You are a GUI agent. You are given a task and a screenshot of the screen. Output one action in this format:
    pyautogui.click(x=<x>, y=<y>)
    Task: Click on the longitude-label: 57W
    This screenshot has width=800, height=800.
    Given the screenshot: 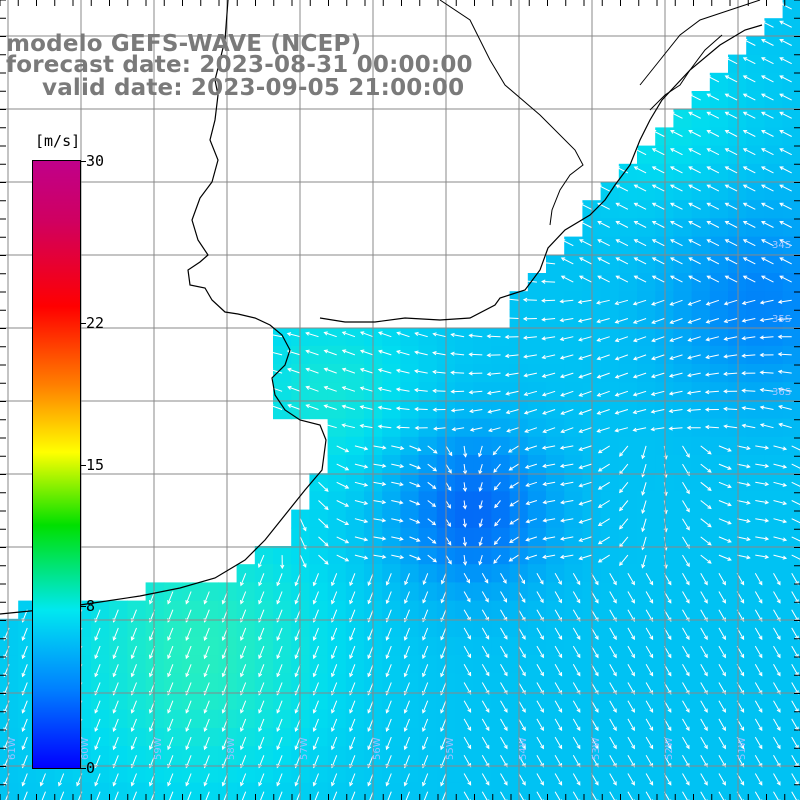 What is the action you would take?
    pyautogui.click(x=304, y=748)
    